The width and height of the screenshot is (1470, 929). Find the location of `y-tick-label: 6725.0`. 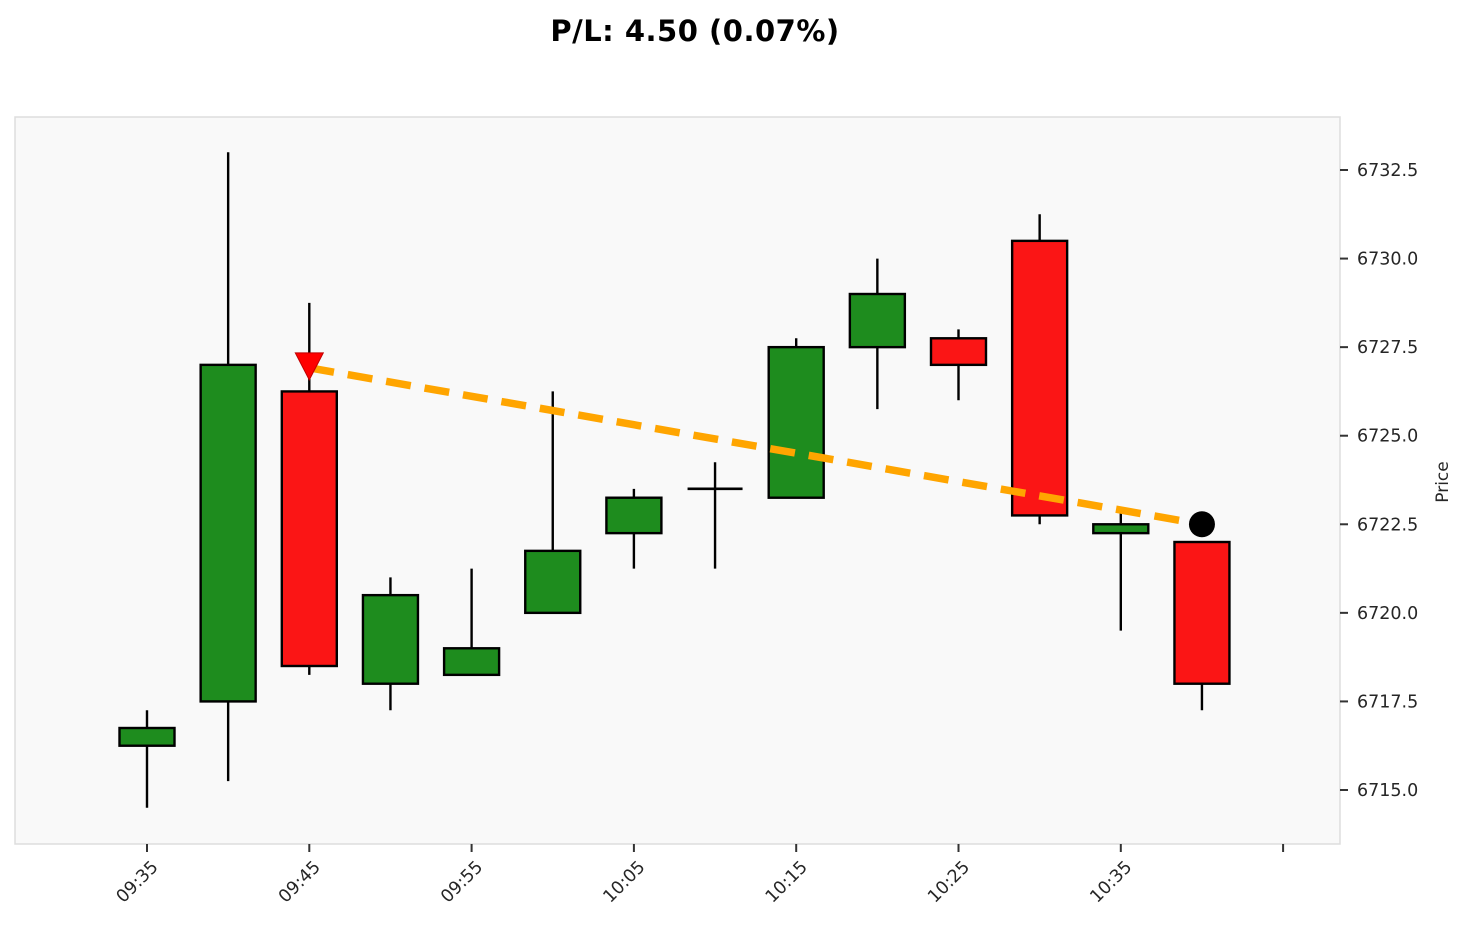

y-tick-label: 6725.0 is located at coordinates (1387, 437).